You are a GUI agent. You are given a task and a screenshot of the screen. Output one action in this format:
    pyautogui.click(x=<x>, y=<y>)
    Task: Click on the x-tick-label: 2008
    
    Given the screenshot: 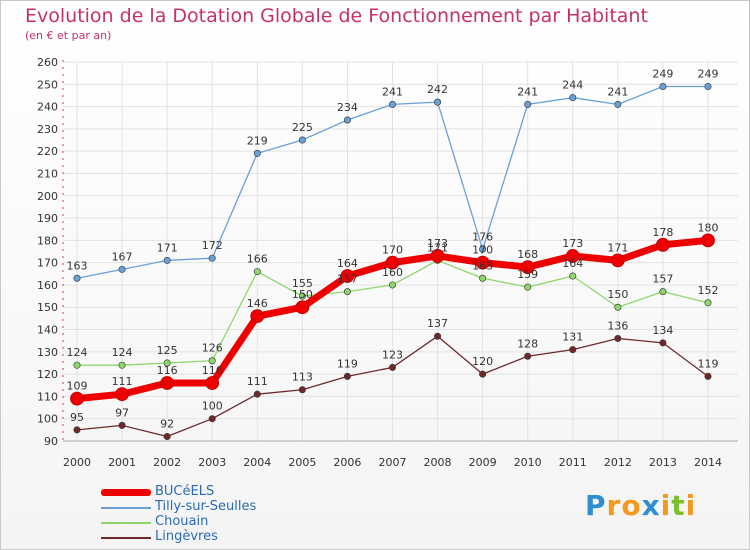 What is the action you would take?
    pyautogui.click(x=438, y=462)
    